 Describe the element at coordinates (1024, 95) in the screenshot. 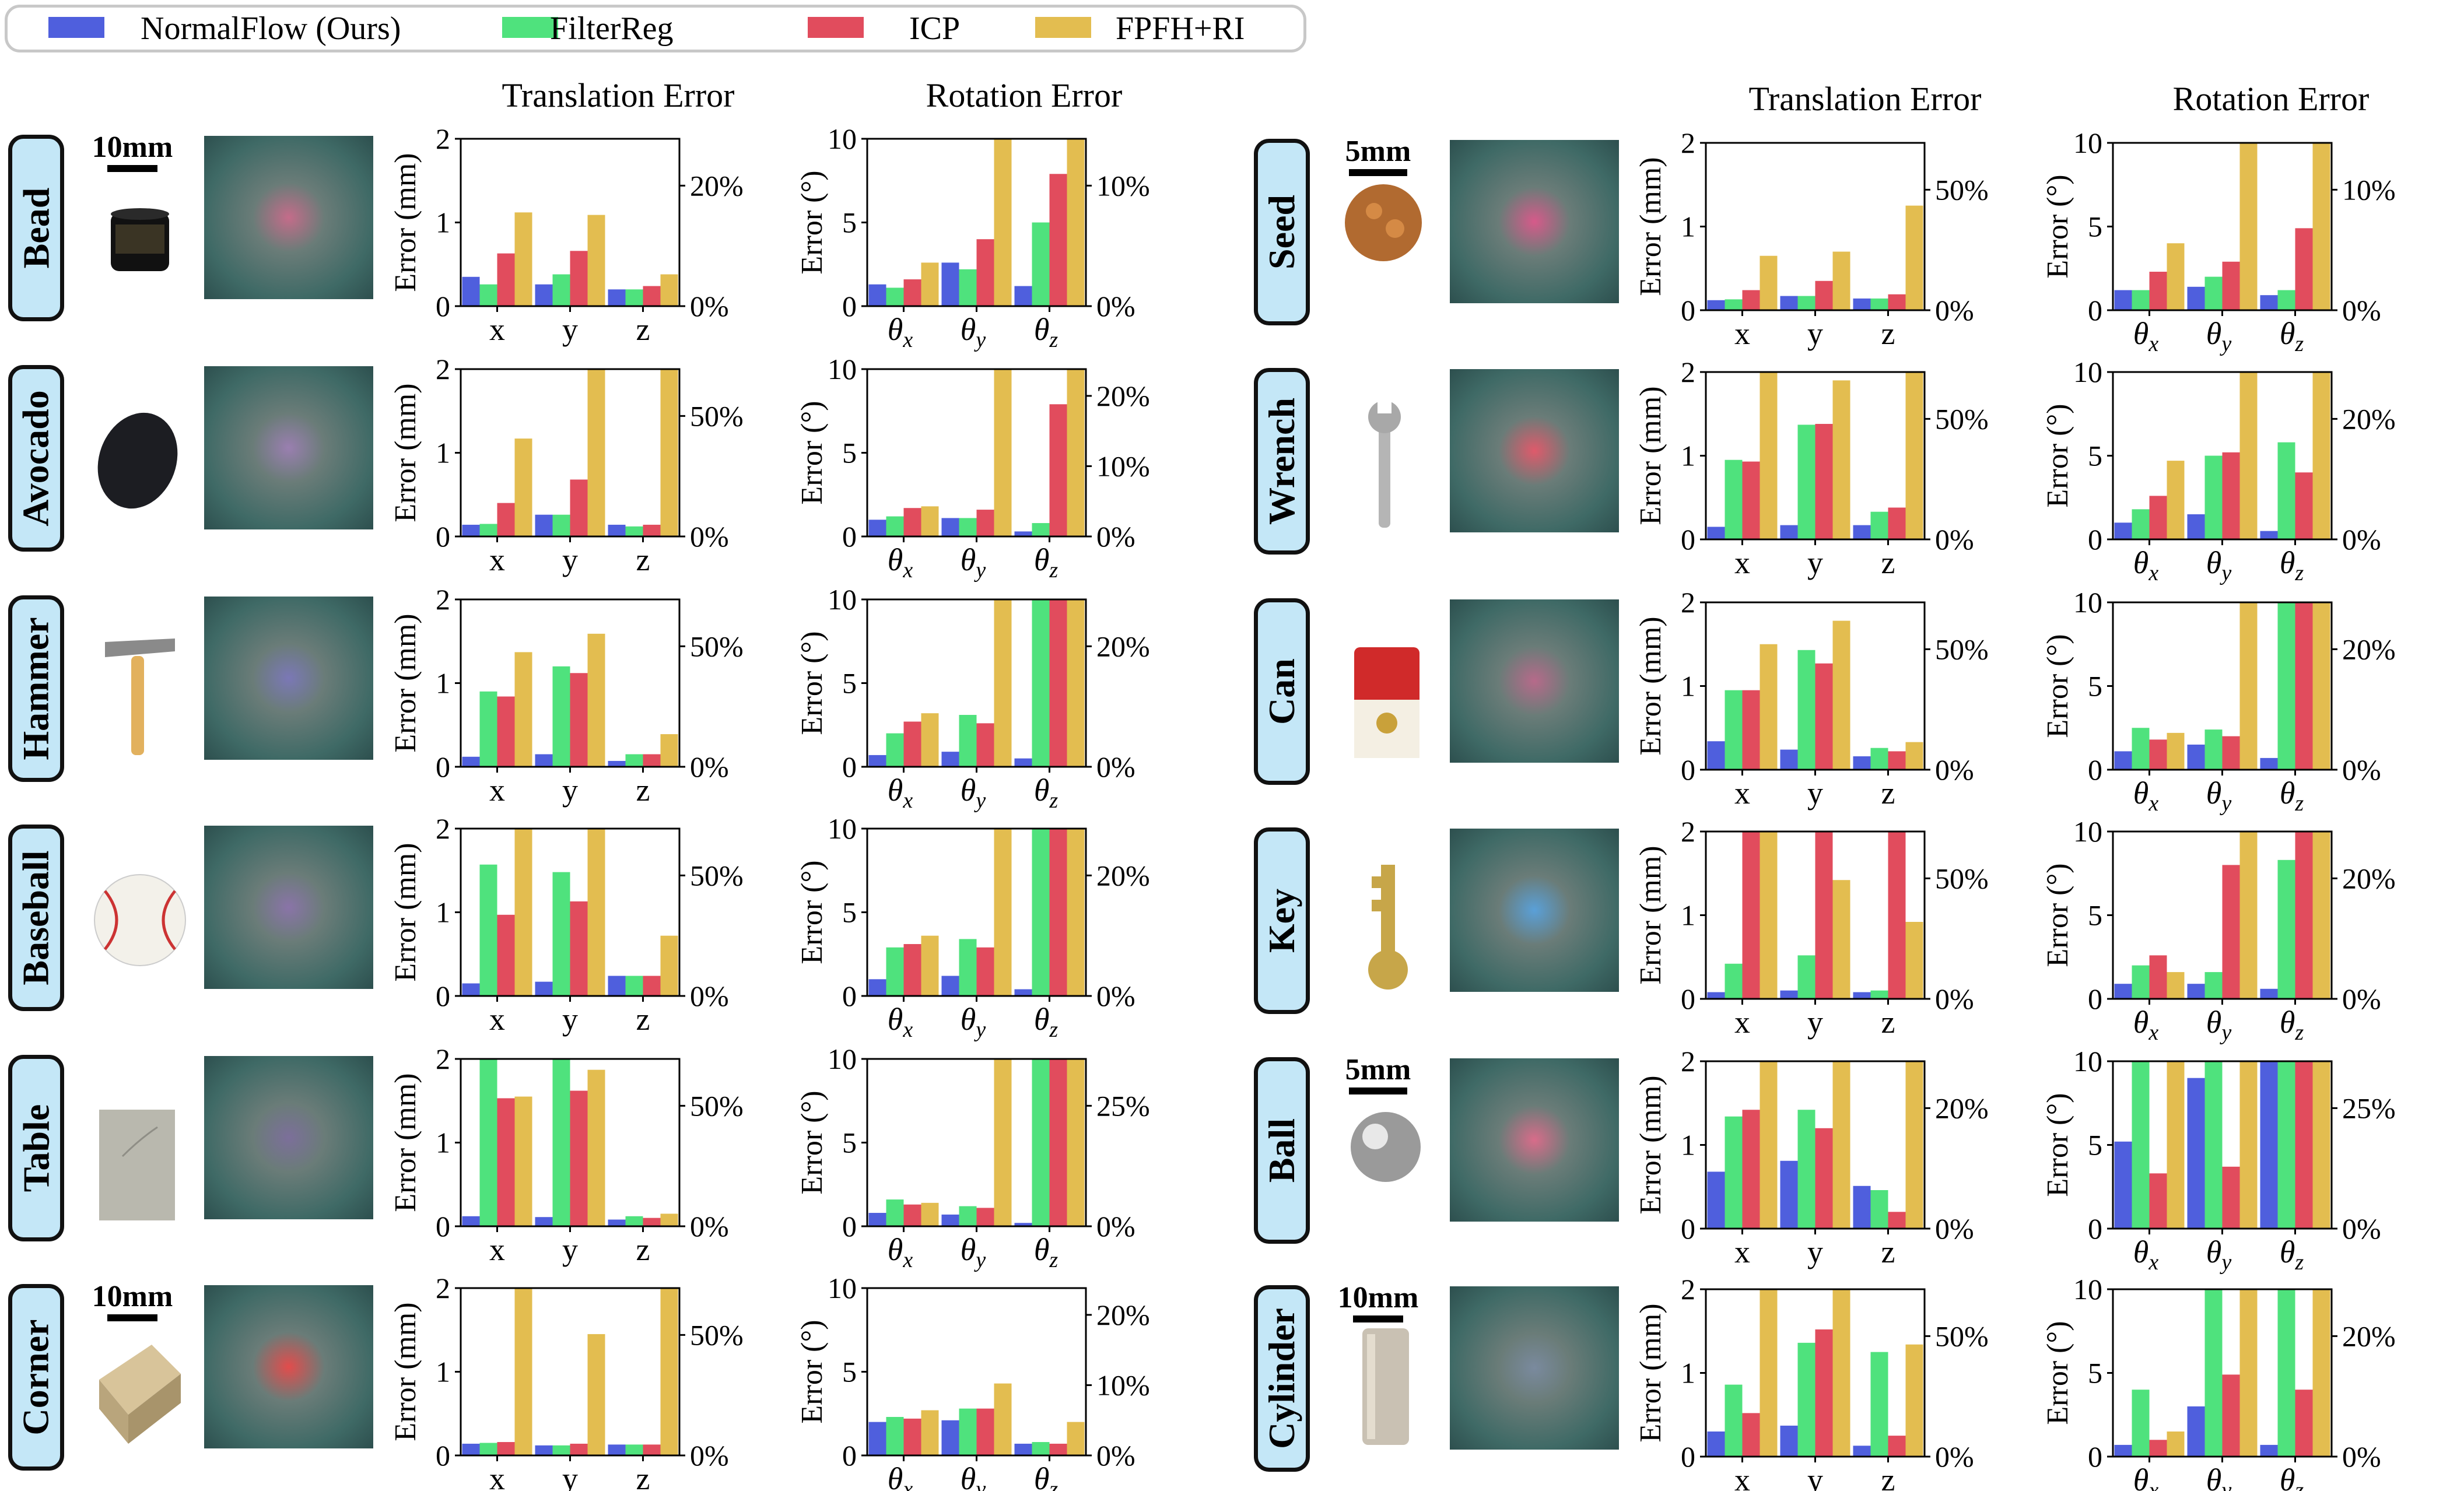

I see `col-title-rotation-left: Rotation Error` at that location.